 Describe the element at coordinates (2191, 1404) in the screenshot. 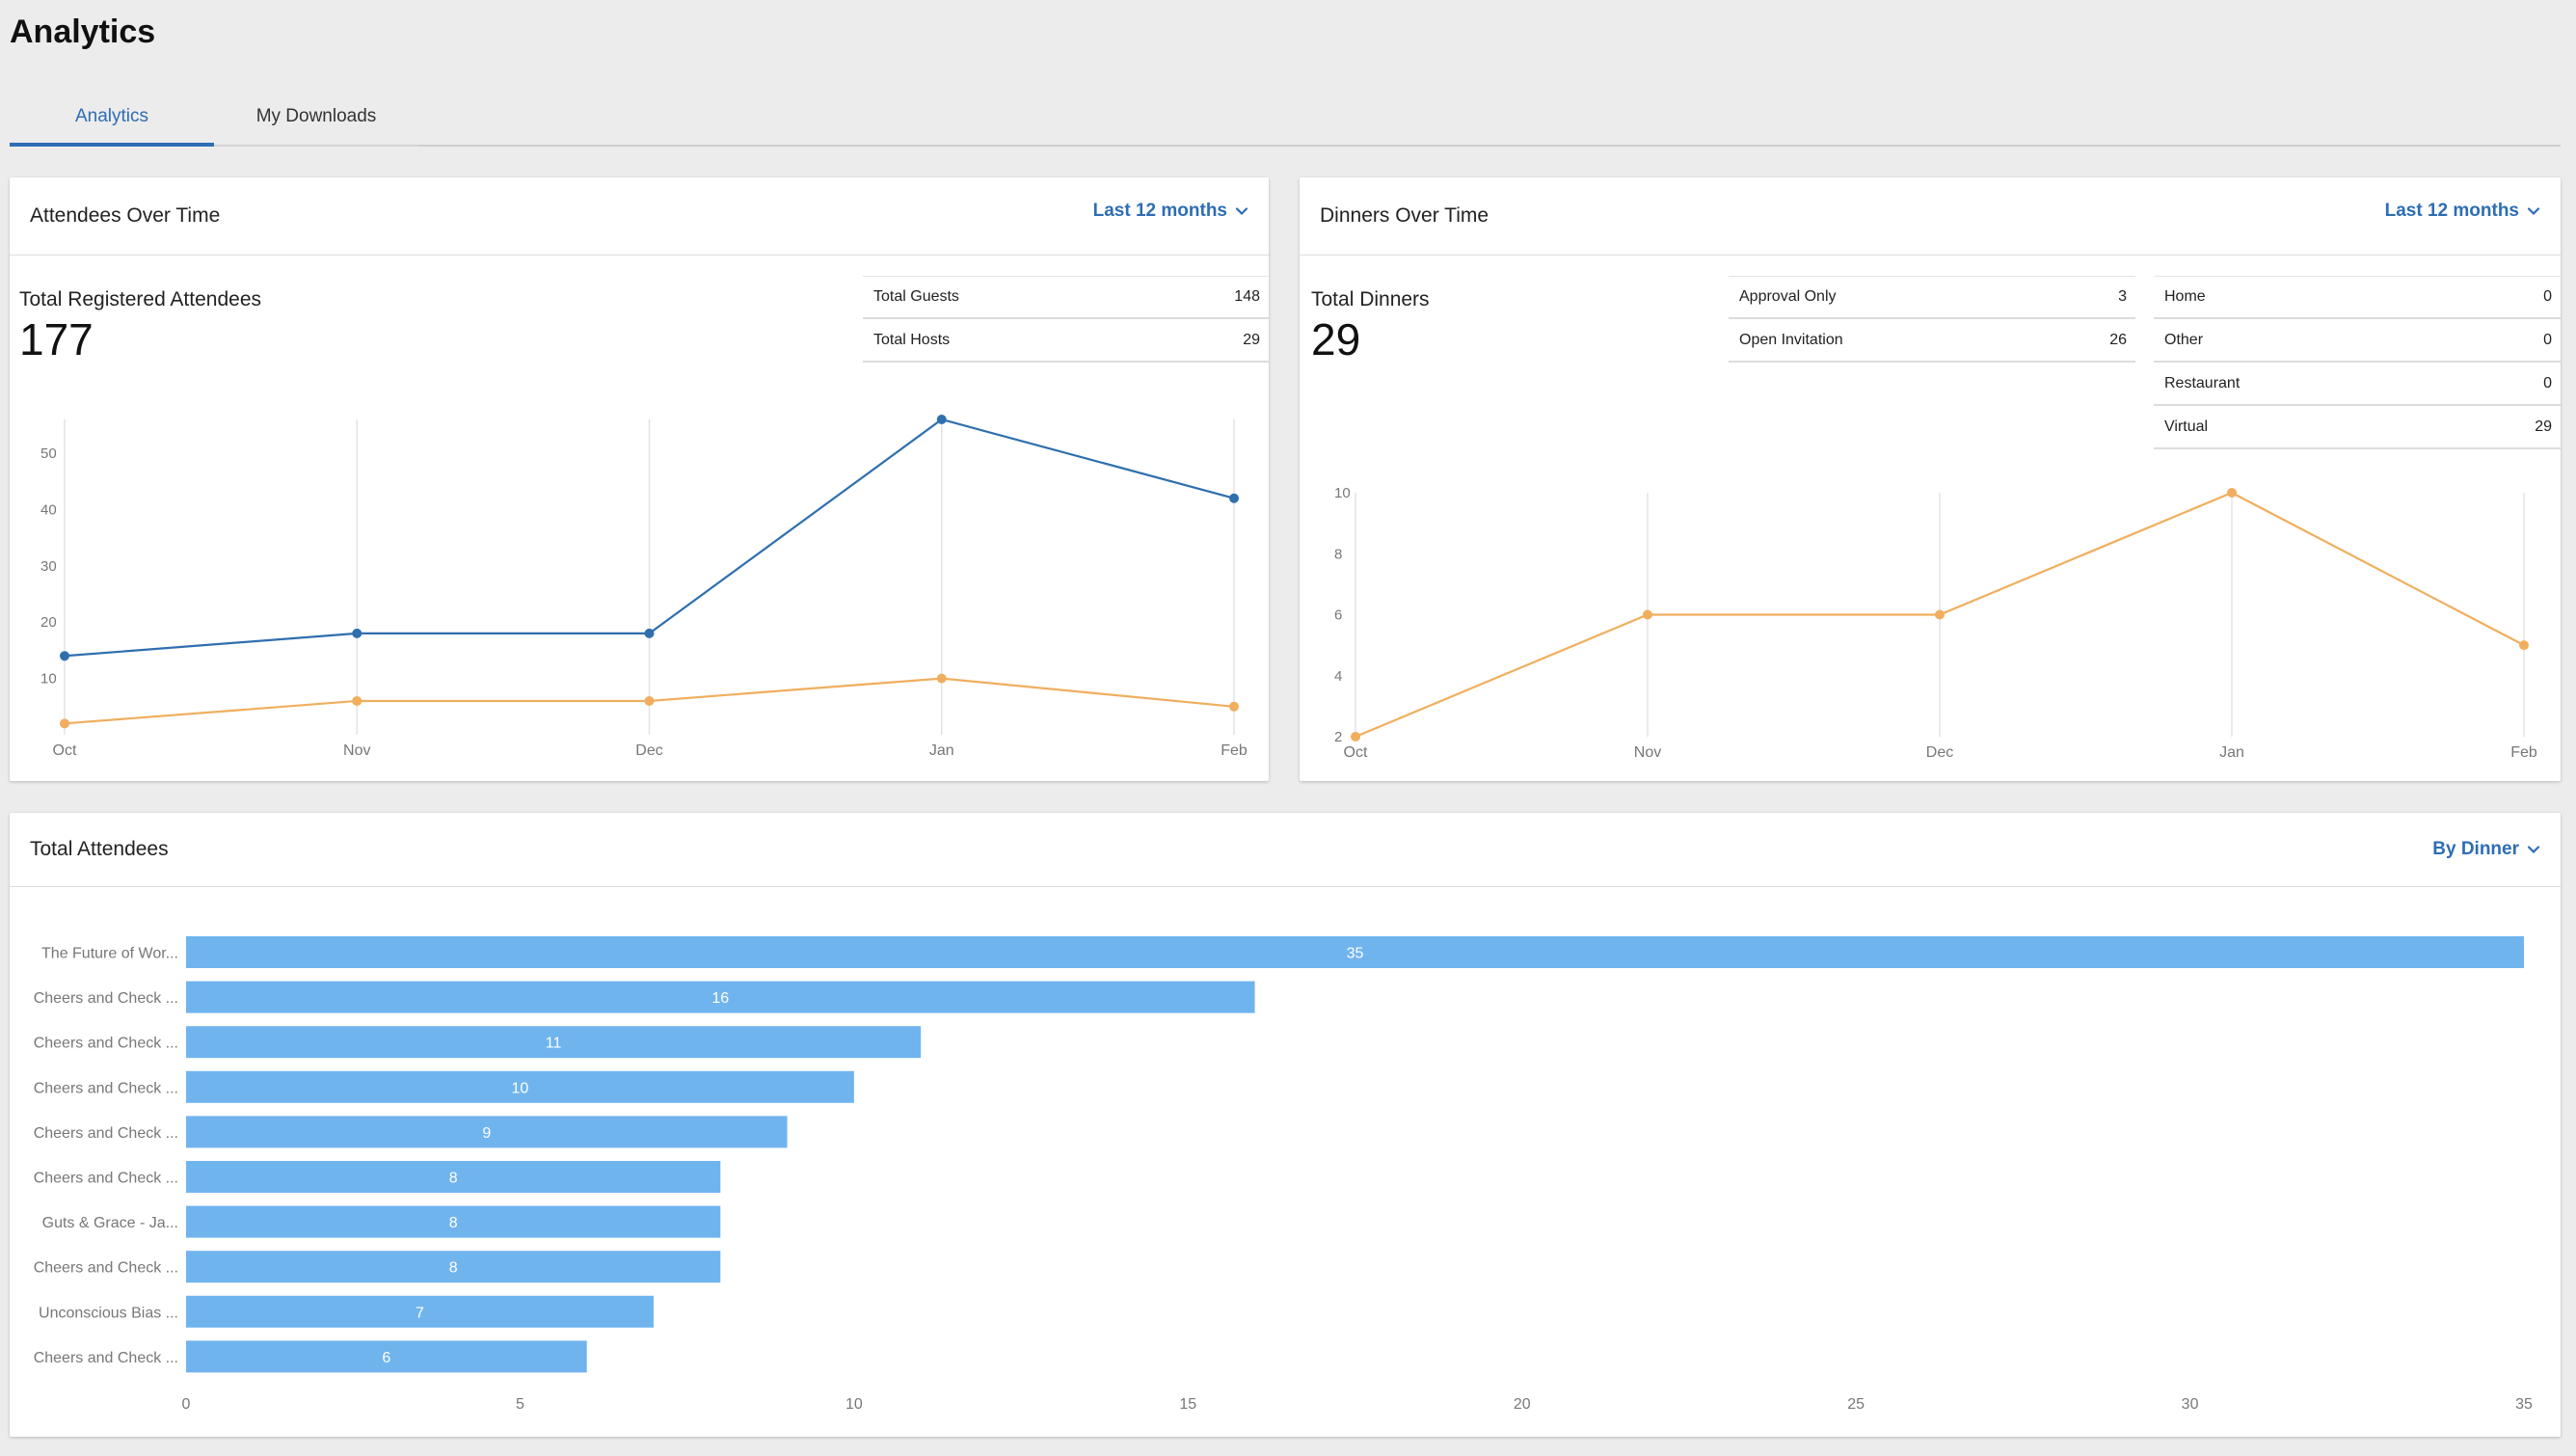

I see `x-tick-label: 30` at that location.